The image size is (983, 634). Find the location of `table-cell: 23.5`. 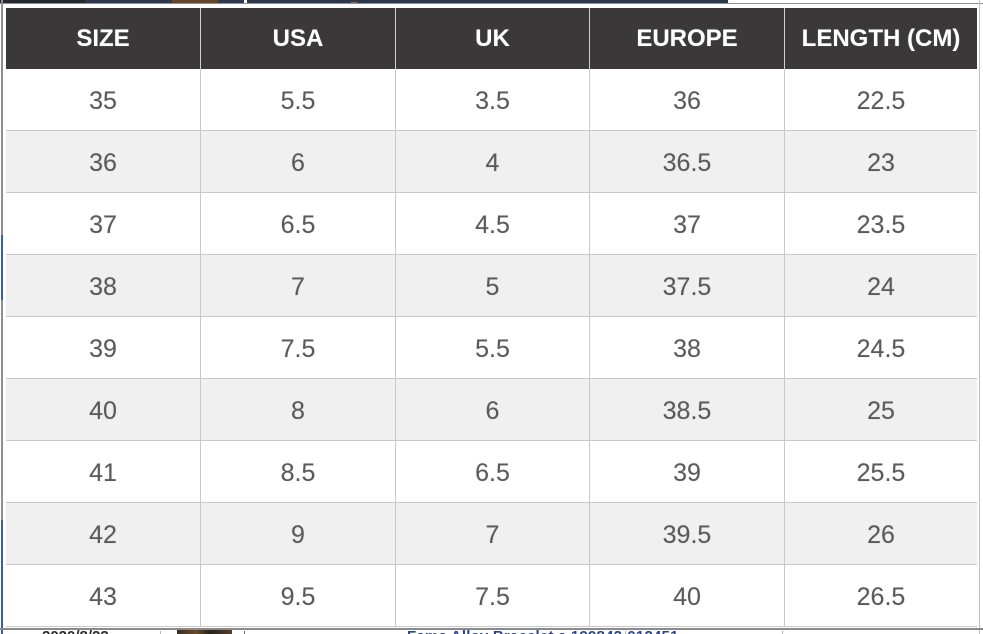

table-cell: 23.5 is located at coordinates (881, 224).